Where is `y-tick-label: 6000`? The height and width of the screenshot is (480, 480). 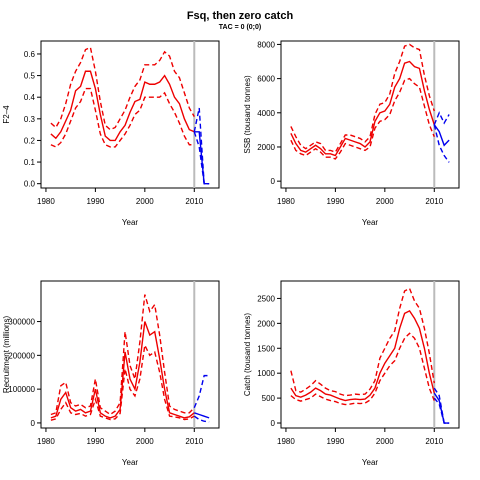
y-tick-label: 6000 is located at coordinates (266, 79).